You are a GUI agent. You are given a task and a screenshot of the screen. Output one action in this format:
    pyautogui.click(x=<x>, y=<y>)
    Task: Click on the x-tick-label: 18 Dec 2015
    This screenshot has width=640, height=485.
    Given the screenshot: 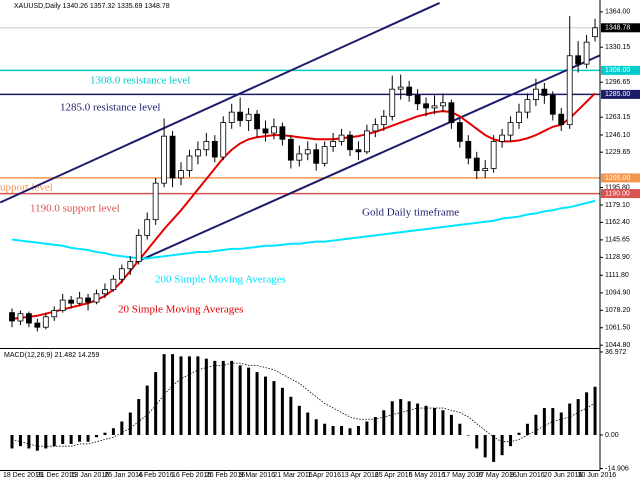 What is the action you would take?
    pyautogui.click(x=23, y=475)
    